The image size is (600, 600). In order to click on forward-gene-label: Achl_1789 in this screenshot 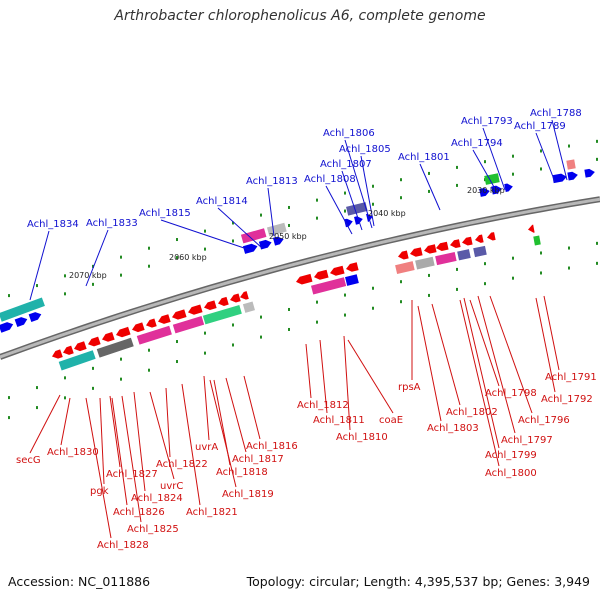, I will do `click(540, 126)`.